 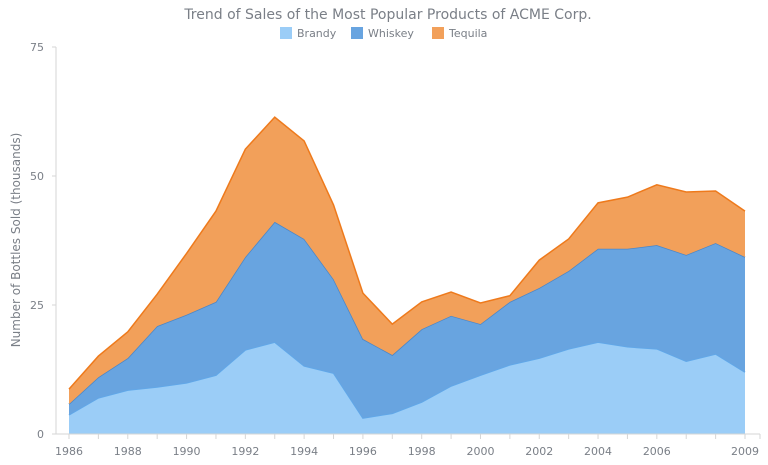 I want to click on x-tick-label: 1996, so click(x=363, y=451).